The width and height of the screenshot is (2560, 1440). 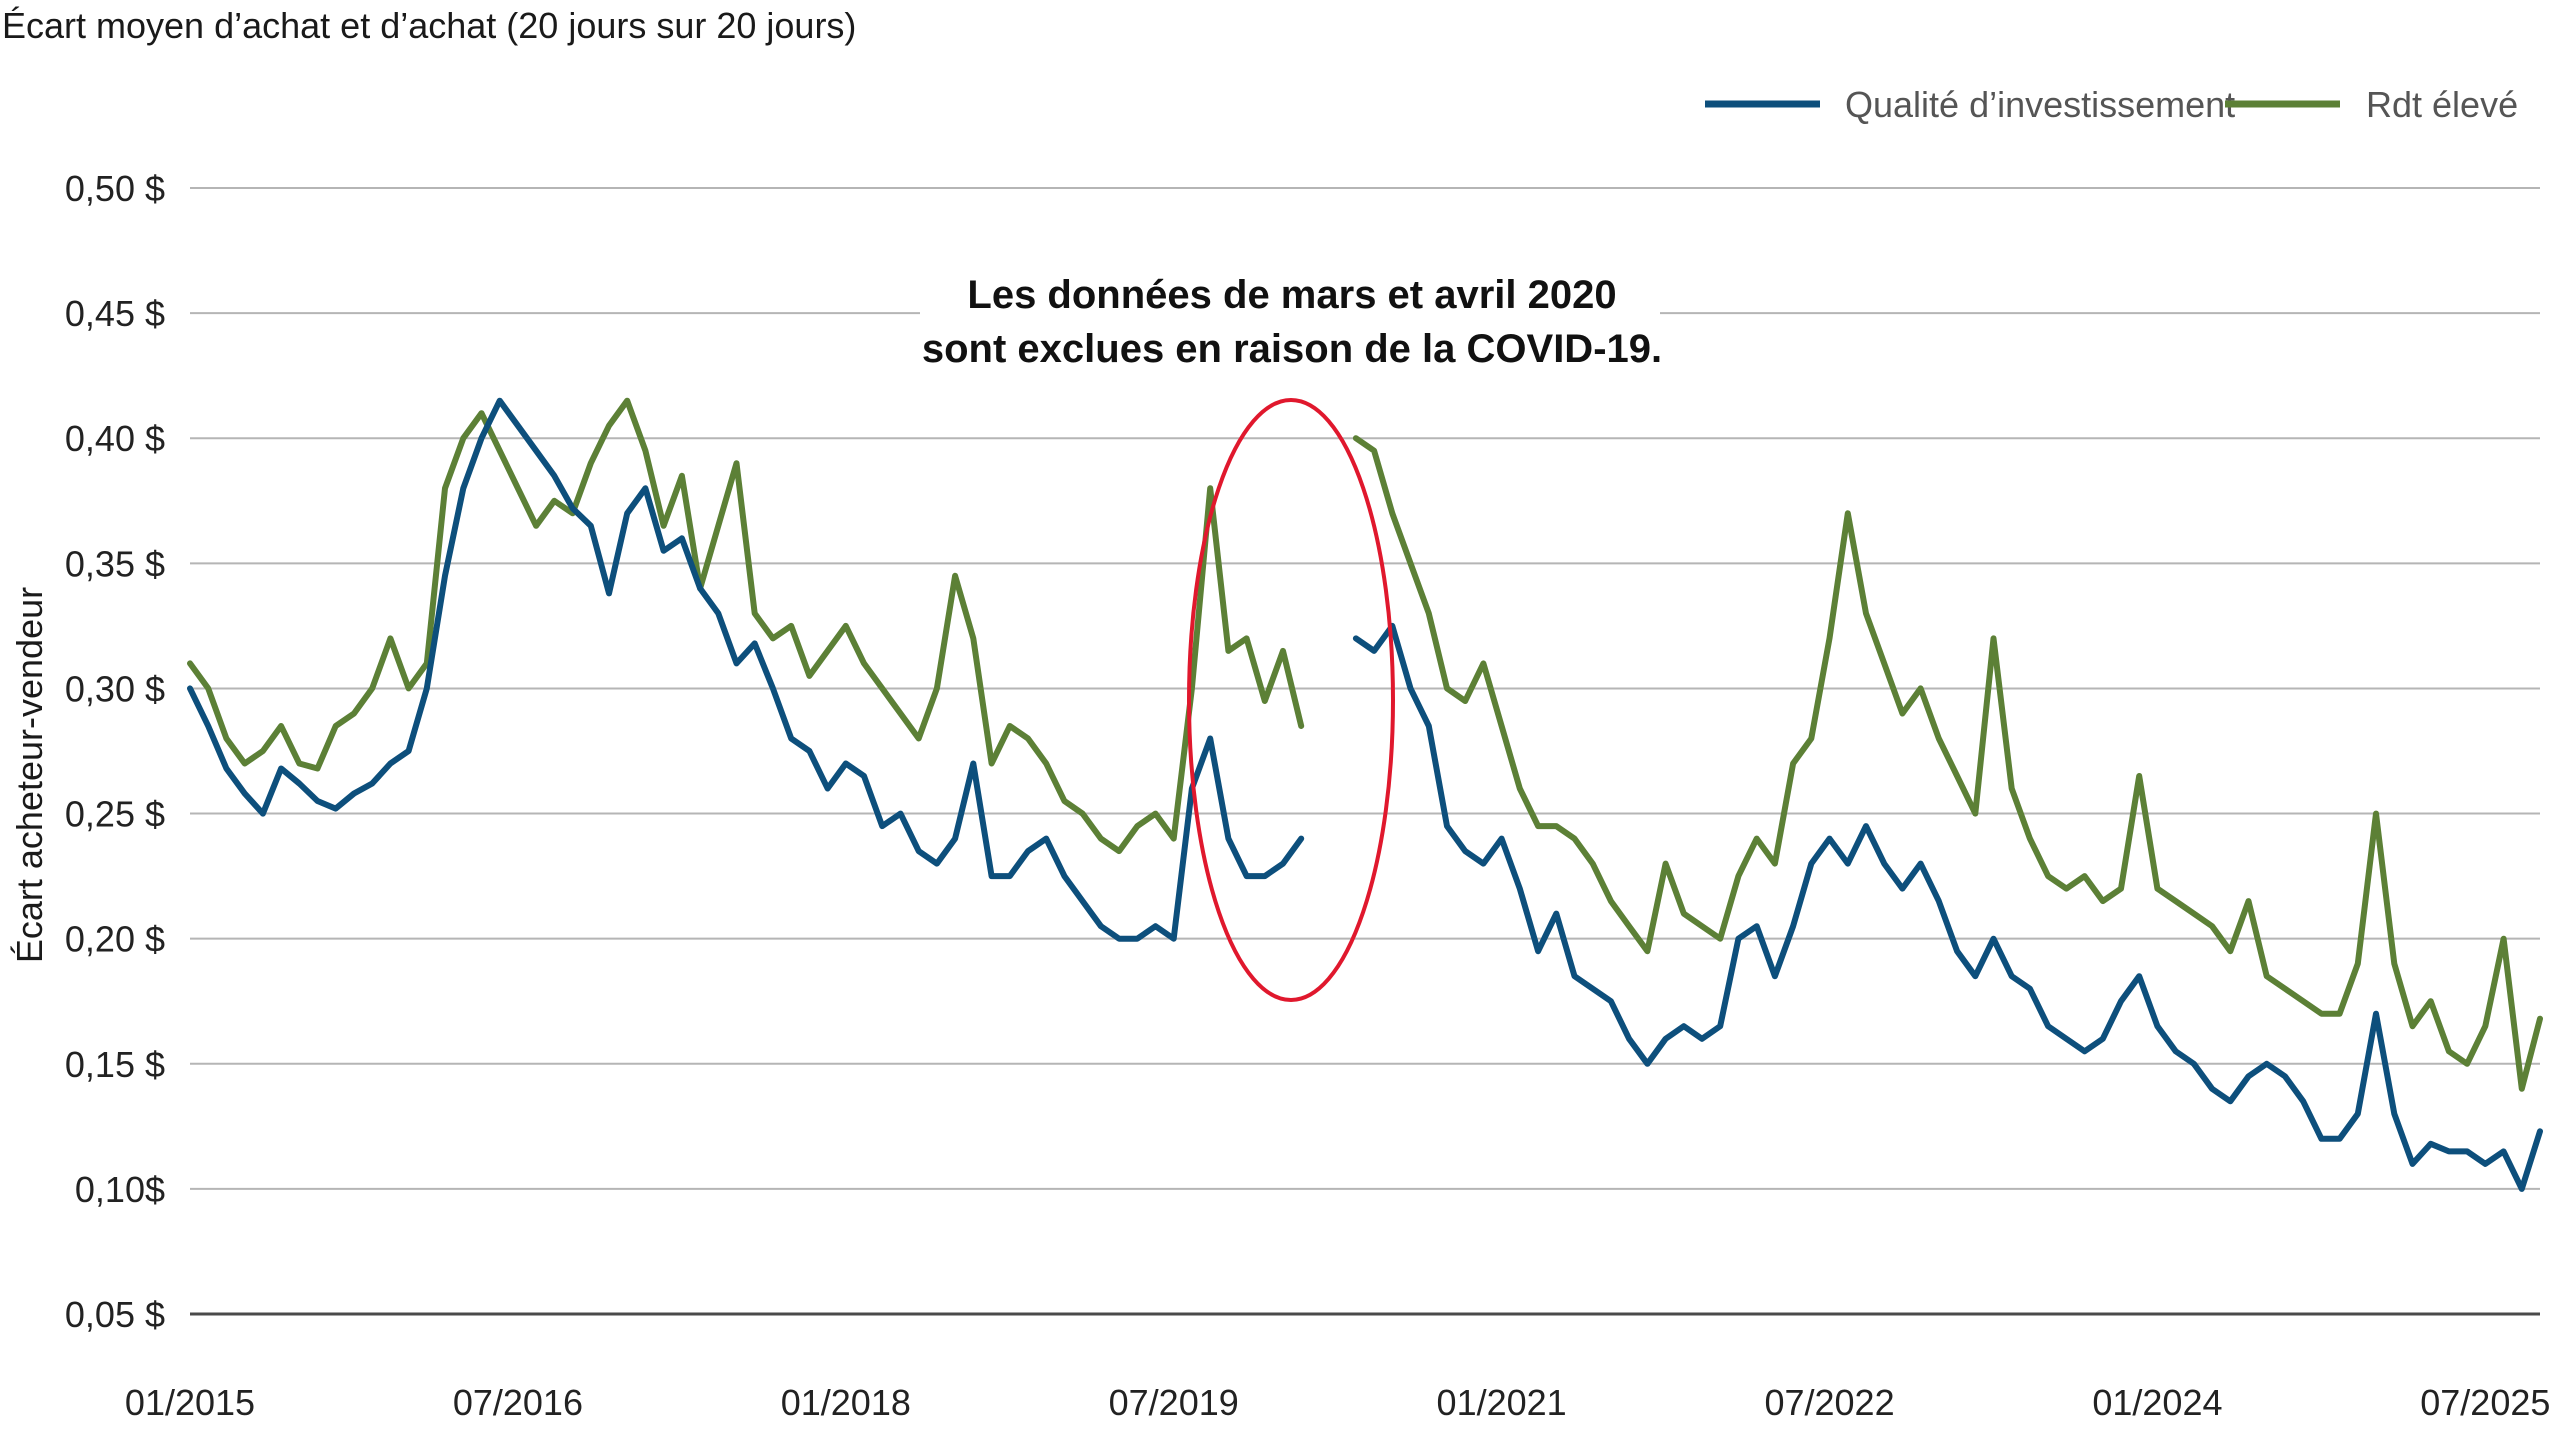 I want to click on annotation-line-1: Les données de mars et avril 2020, so click(x=1291, y=295).